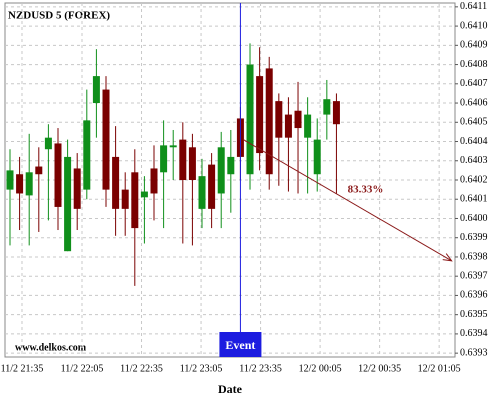 The height and width of the screenshot is (400, 500). I want to click on y-tick-label: 0.6396, so click(474, 295).